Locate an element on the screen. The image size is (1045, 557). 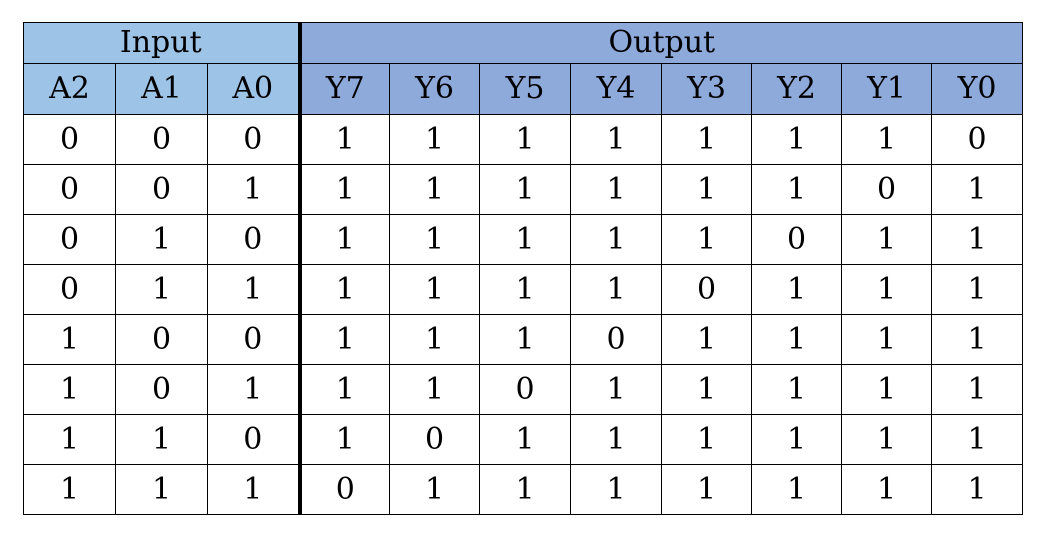
table-row: 0 1 0 1 1 1 1 1 0 1 1 is located at coordinates (523, 239).